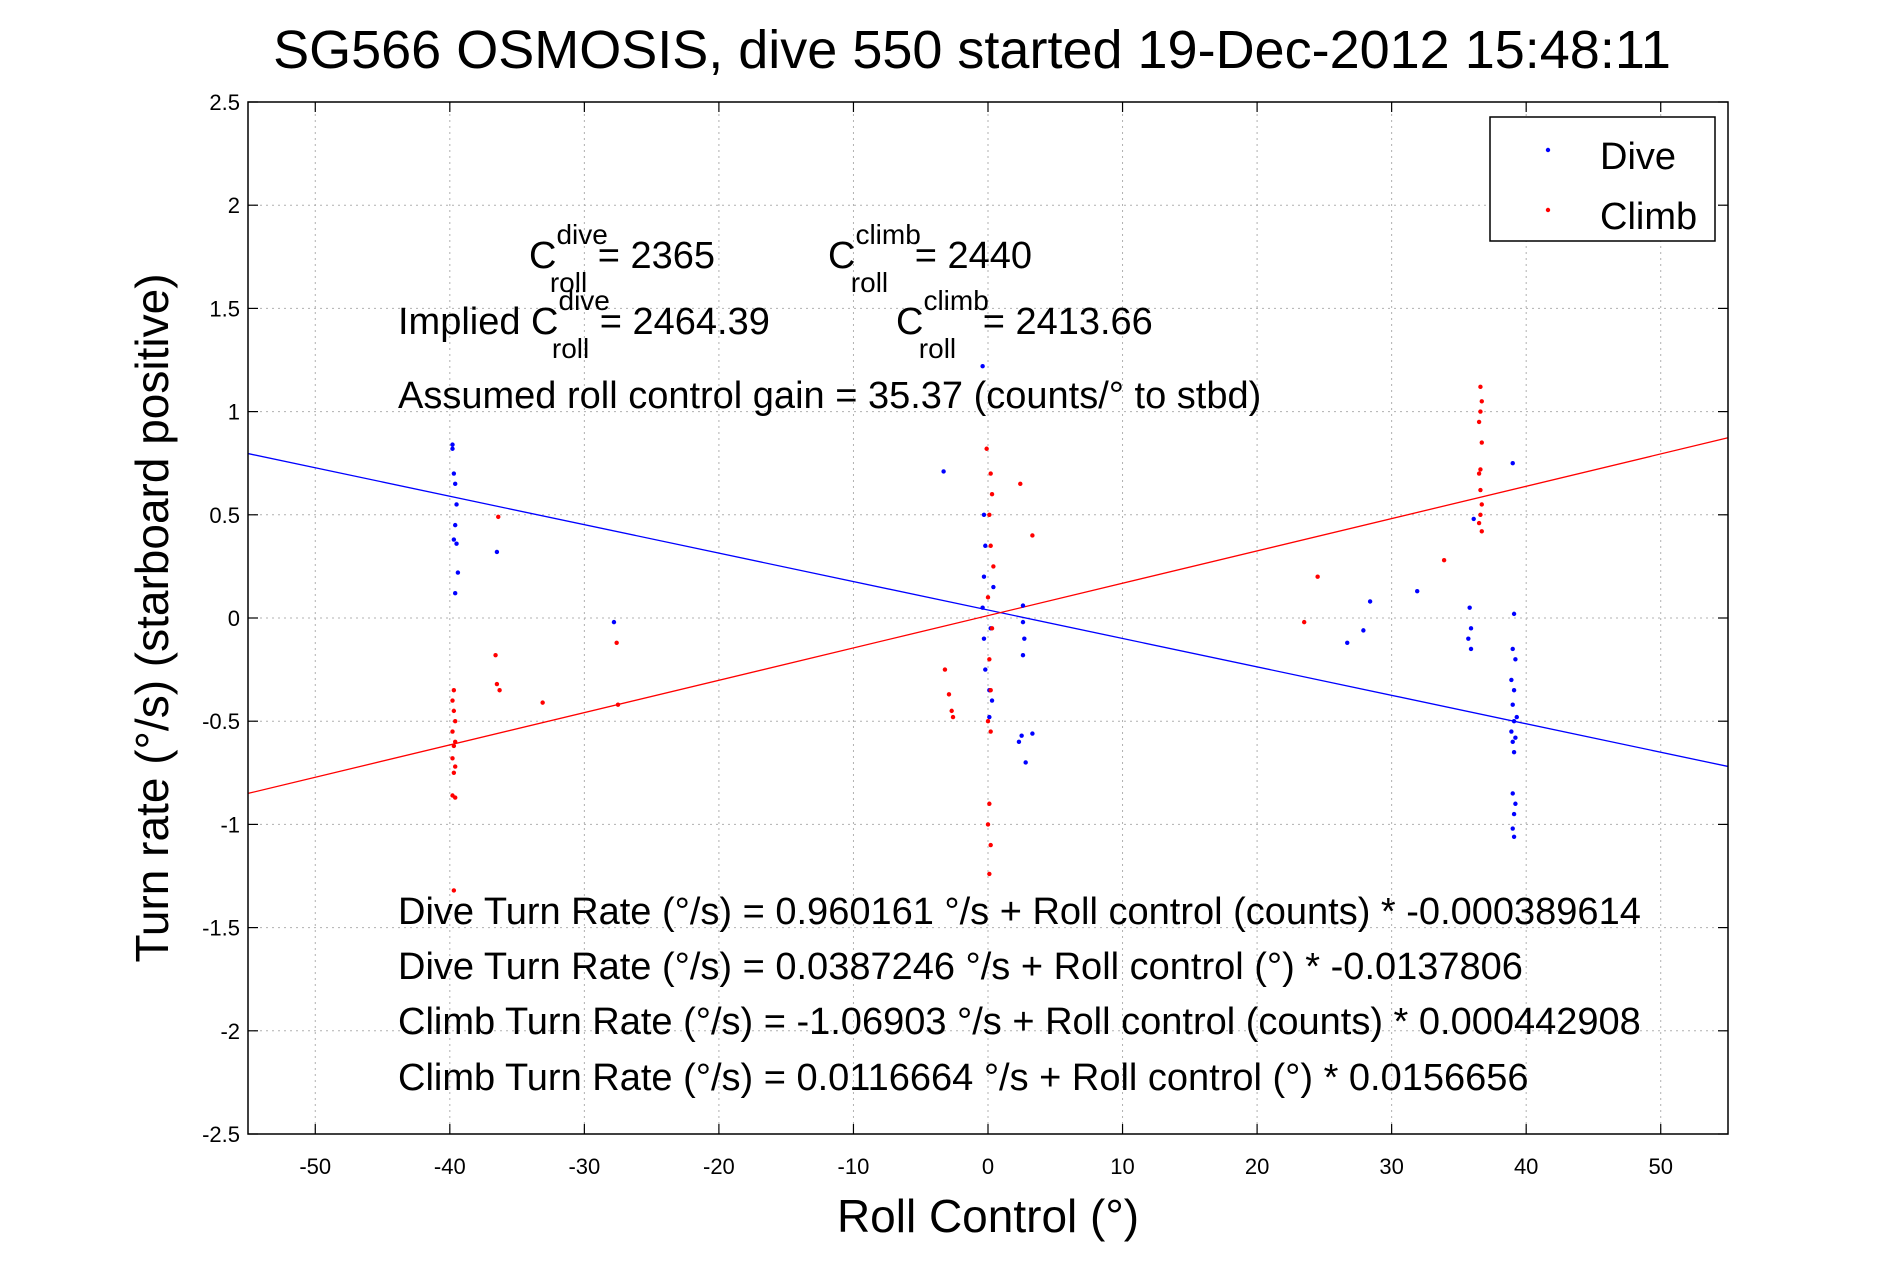  Describe the element at coordinates (234, 412) in the screenshot. I see `y-tick-label: 1` at that location.